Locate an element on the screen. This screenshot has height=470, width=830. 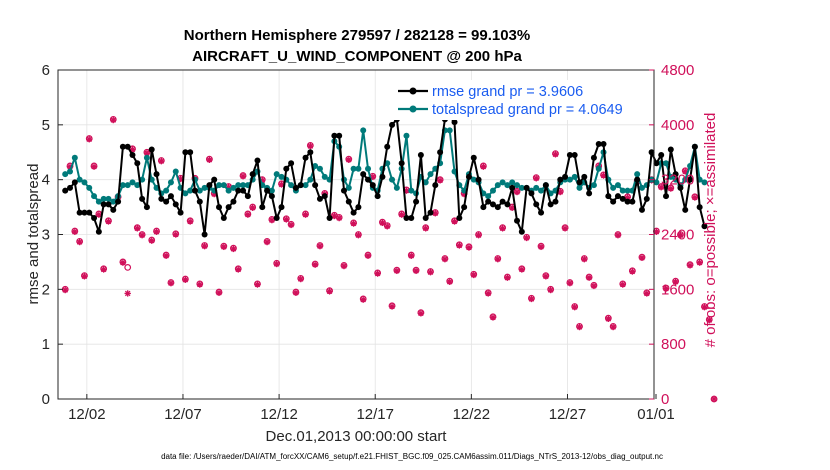
legend-spread-label: totalspread grand pr = 4.0649 is located at coordinates (527, 110).